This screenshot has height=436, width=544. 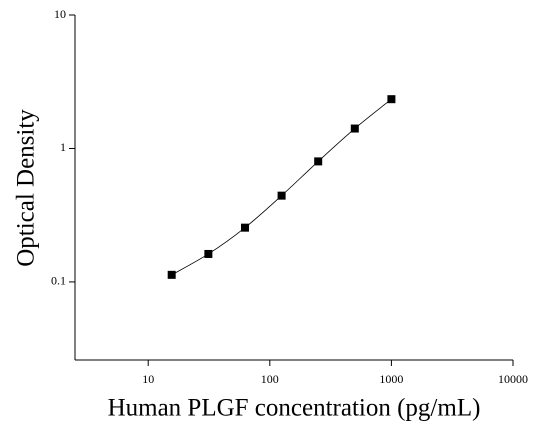 What do you see at coordinates (391, 379) in the screenshot?
I see `x-tick-label: 1000` at bounding box center [391, 379].